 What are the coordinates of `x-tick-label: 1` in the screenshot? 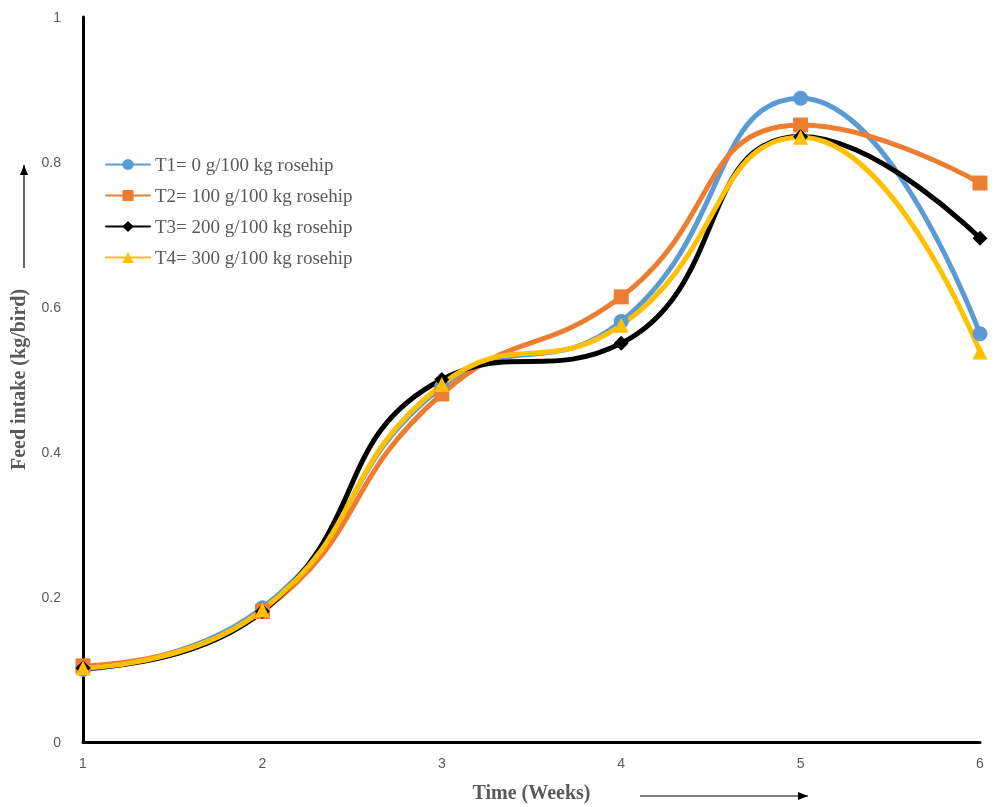 It's located at (83, 763).